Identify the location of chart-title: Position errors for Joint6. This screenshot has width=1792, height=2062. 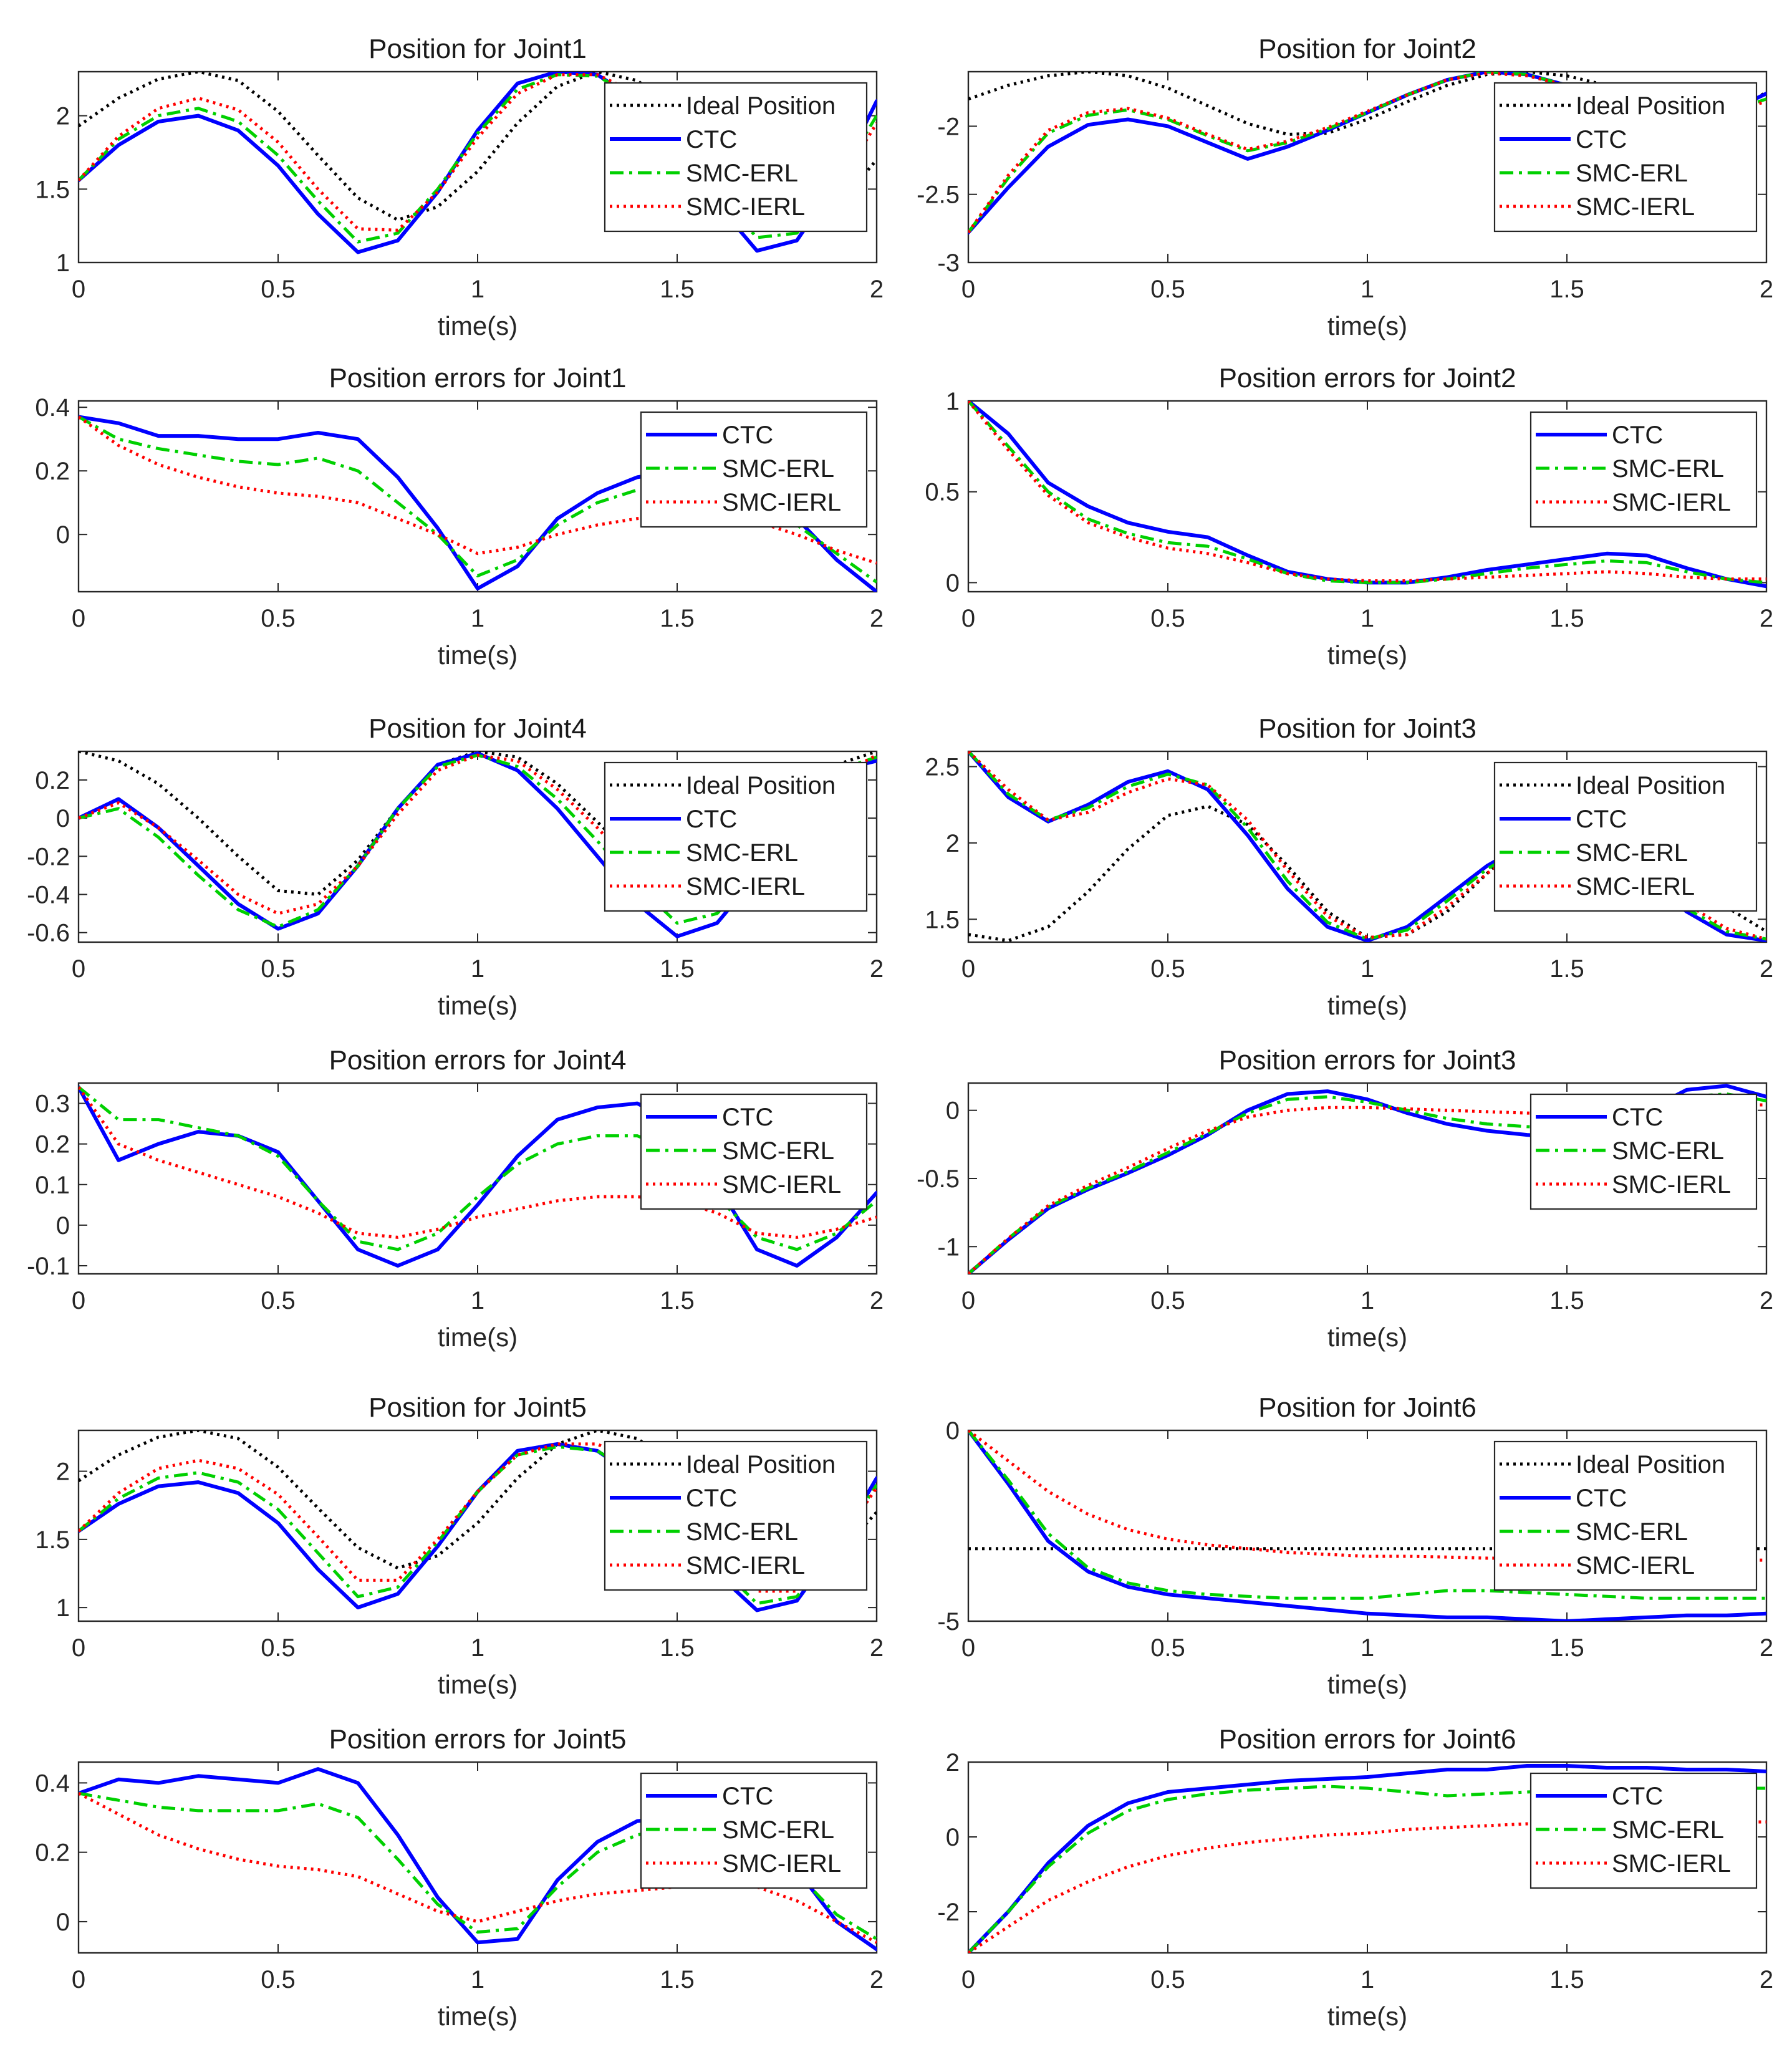
(1367, 1739).